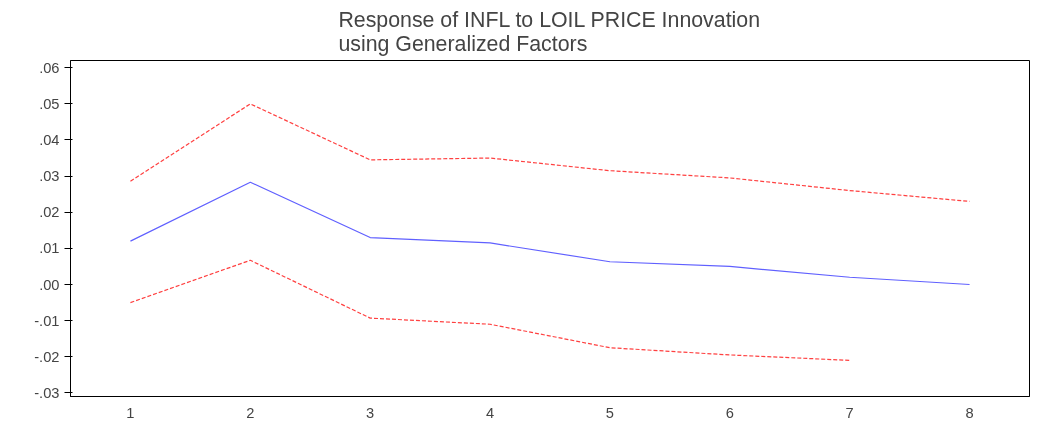 Image resolution: width=1041 pixels, height=426 pixels. What do you see at coordinates (250, 412) in the screenshot?
I see `x-tick-label: 2` at bounding box center [250, 412].